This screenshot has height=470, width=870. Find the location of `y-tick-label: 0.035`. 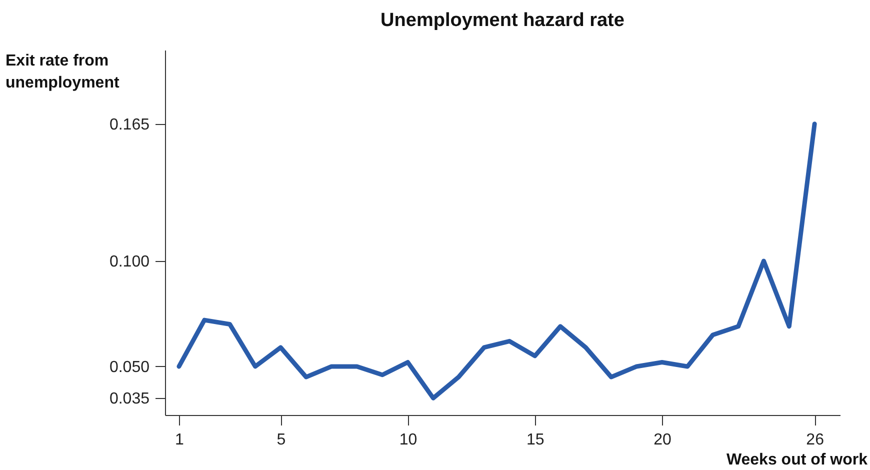

y-tick-label: 0.035 is located at coordinates (129, 399).